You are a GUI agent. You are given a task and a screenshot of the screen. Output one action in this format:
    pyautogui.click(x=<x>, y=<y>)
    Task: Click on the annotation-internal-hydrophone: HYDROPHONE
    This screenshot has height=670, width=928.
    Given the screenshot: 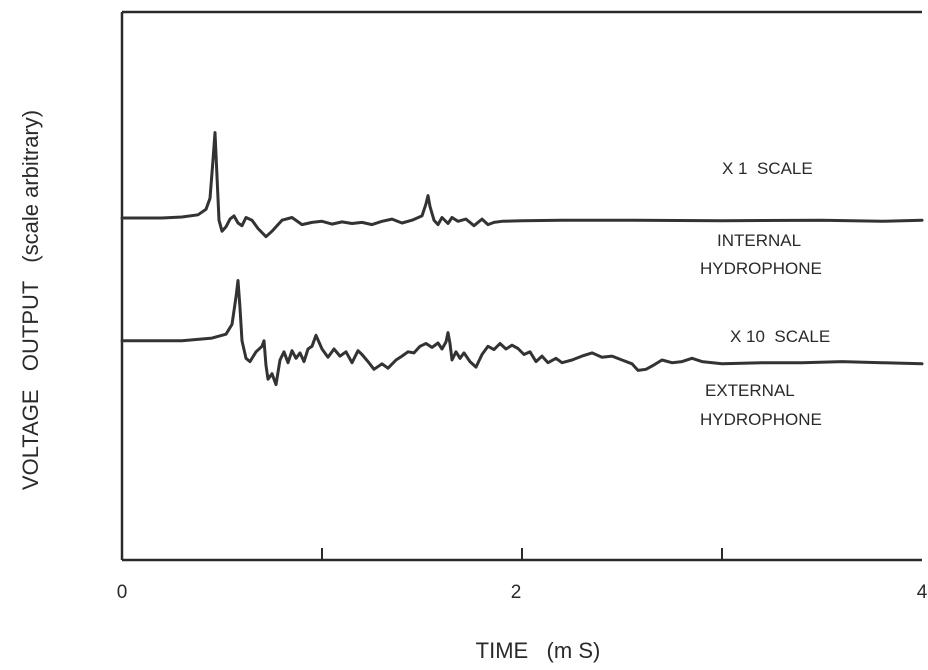 What is the action you would take?
    pyautogui.click(x=761, y=268)
    